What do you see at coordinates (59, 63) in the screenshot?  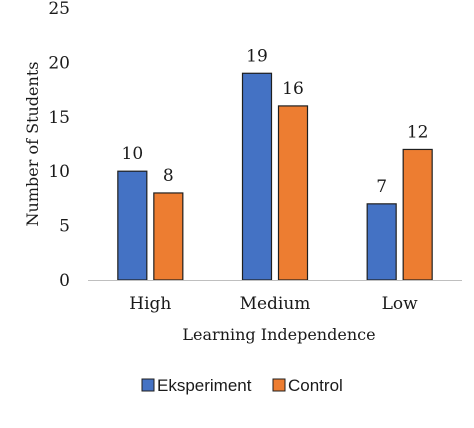 I see `y-tick-label: 20` at bounding box center [59, 63].